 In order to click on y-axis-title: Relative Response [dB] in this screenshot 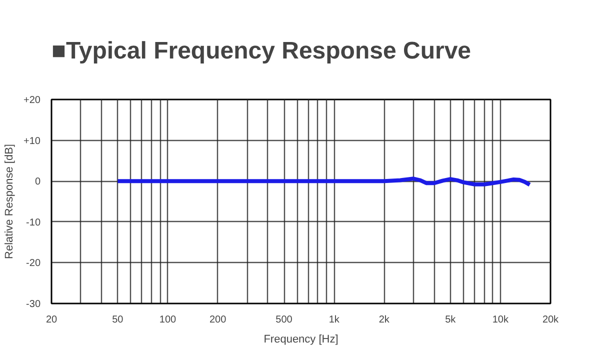, I will do `click(10, 201)`.